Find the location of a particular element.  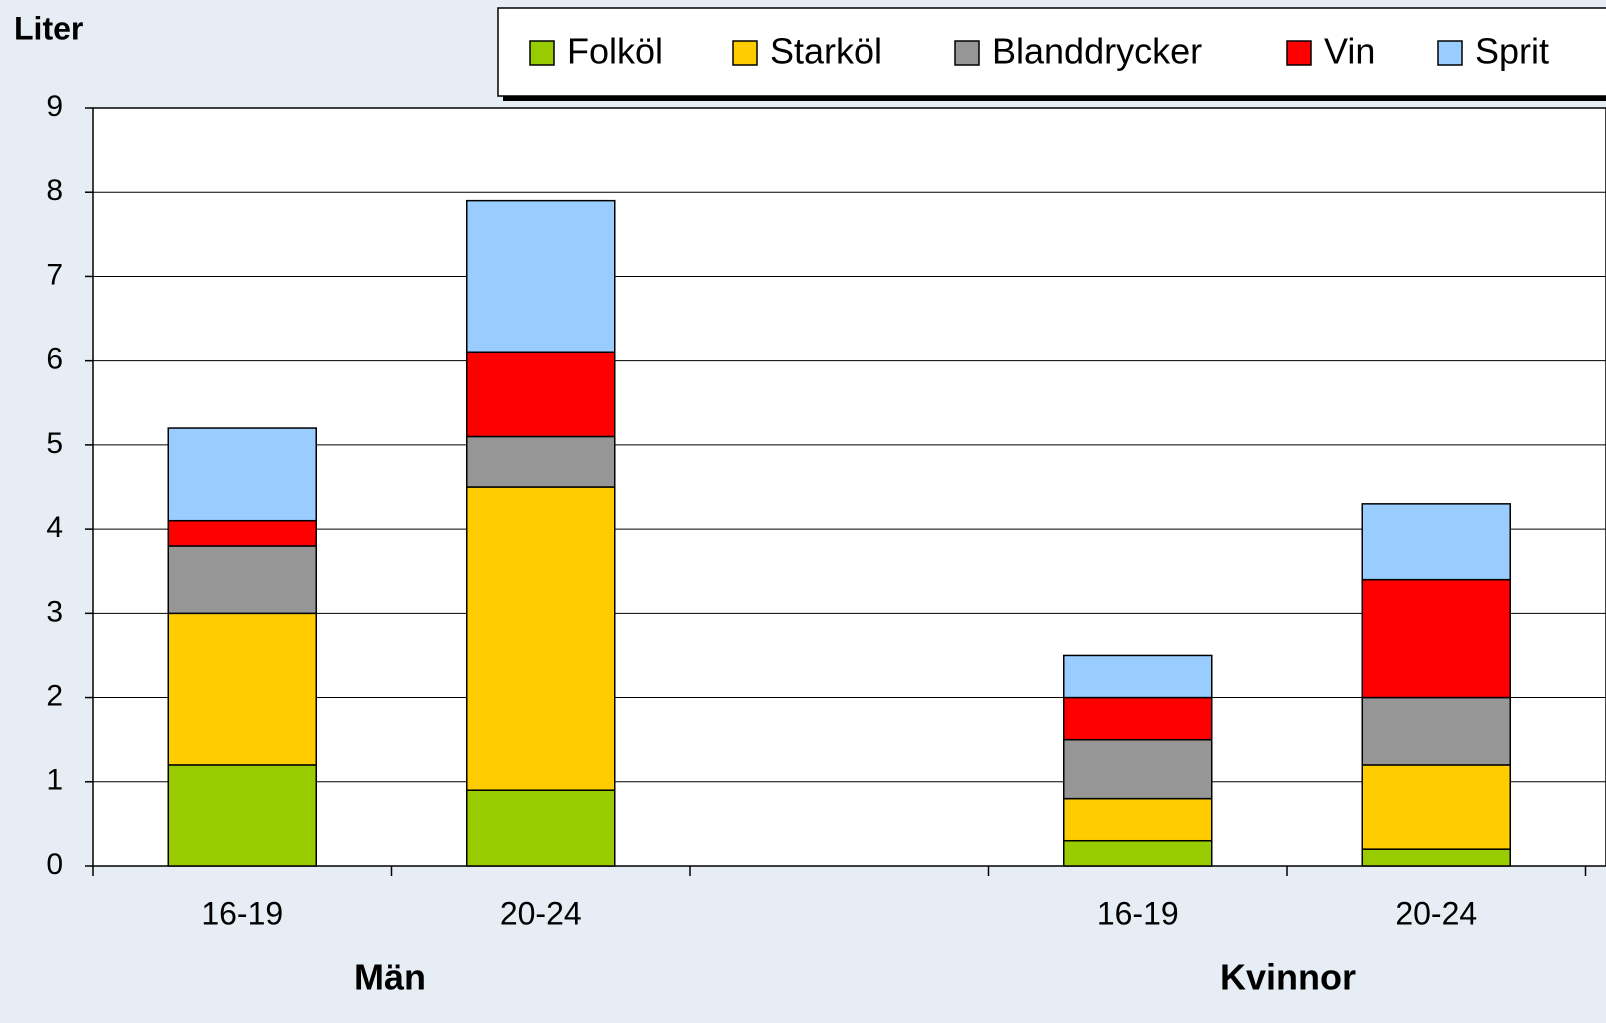

legend-label: Starköl is located at coordinates (826, 51).